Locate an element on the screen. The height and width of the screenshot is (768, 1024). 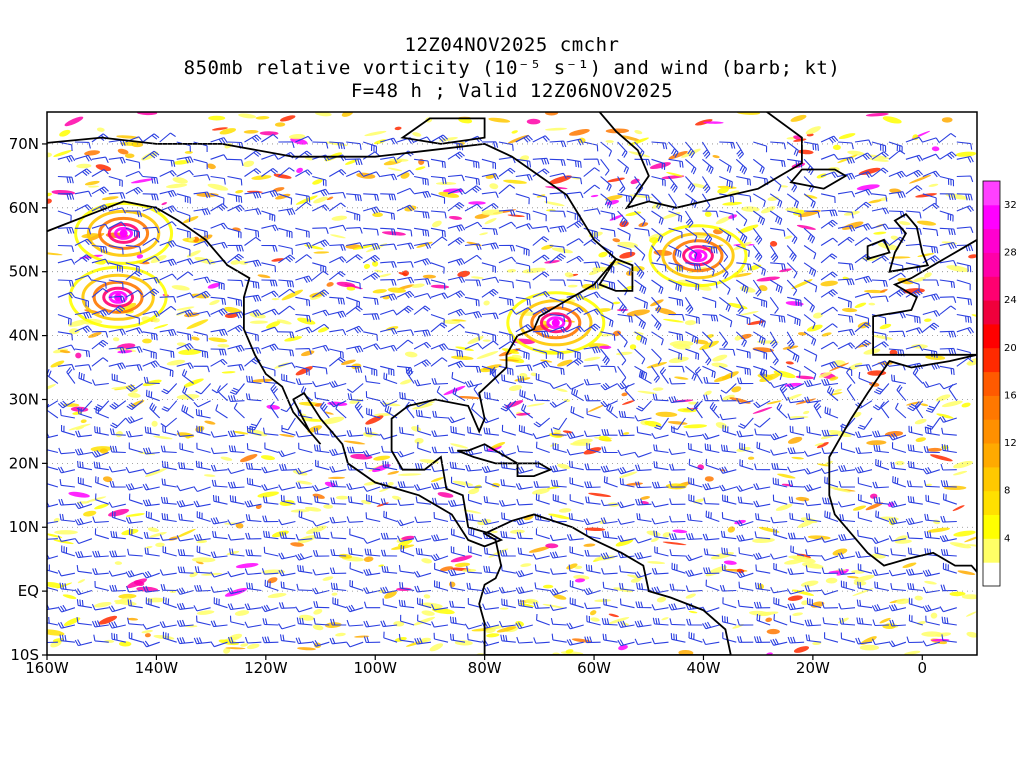
colorbar-label: 4 is located at coordinates (1007, 538).